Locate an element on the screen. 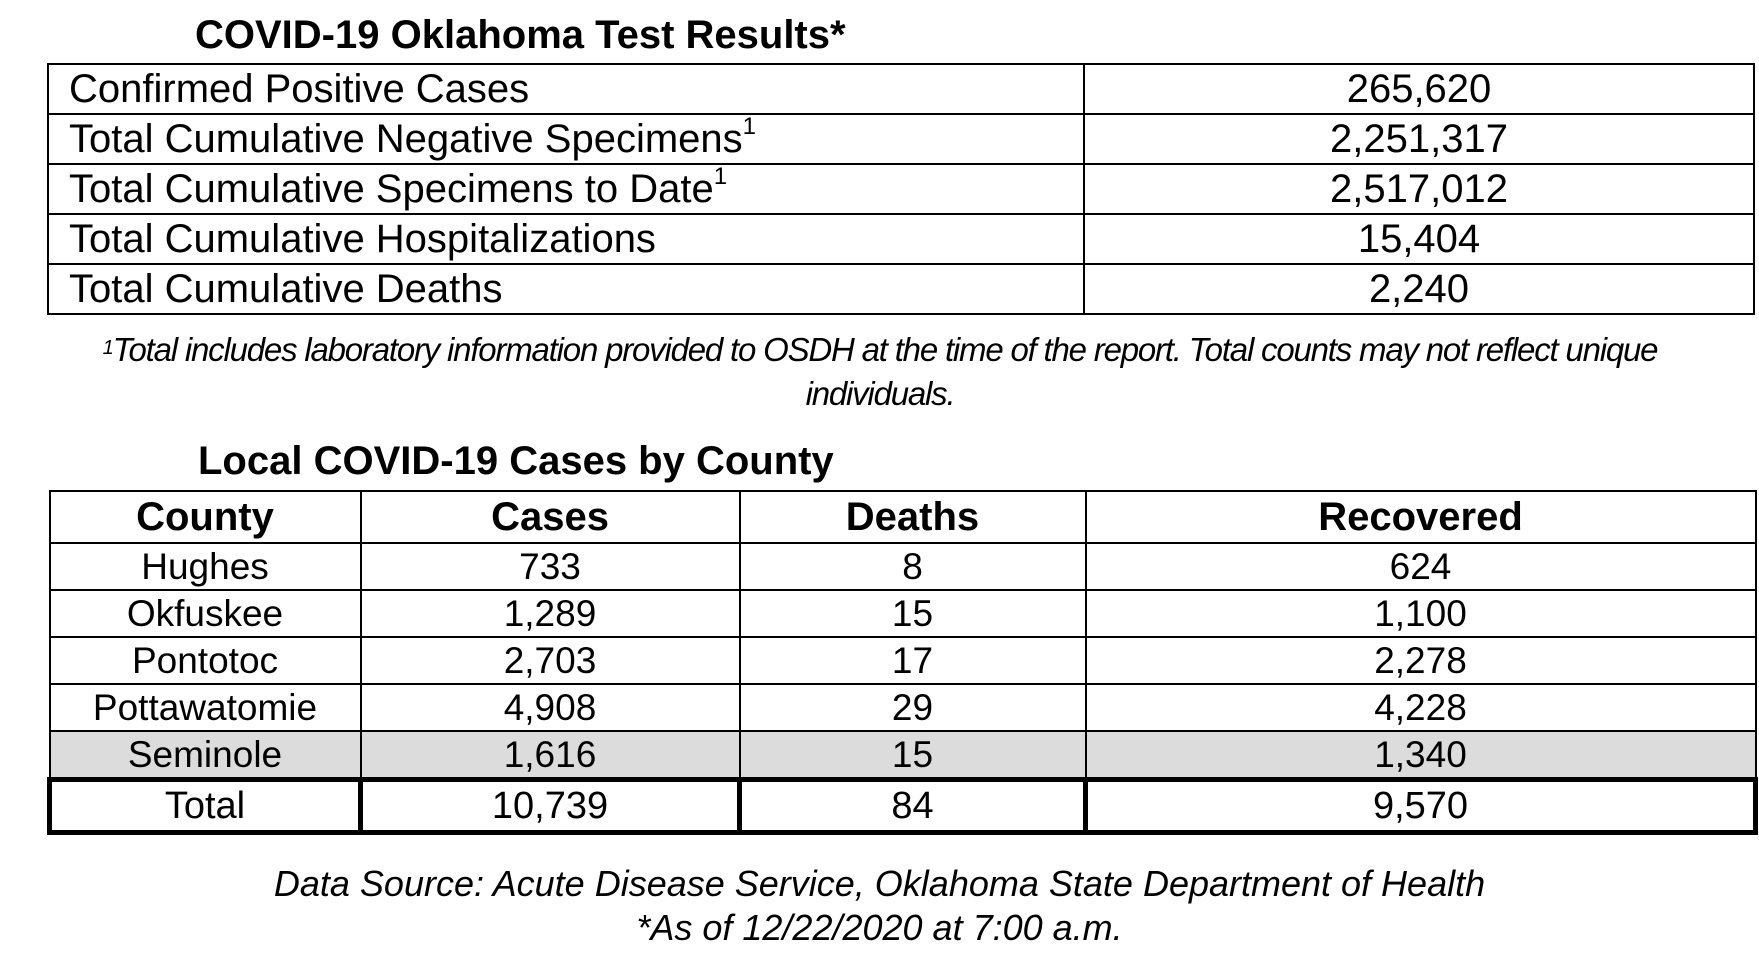 The image size is (1759, 956). metric-value: 15,404 is located at coordinates (1419, 239).